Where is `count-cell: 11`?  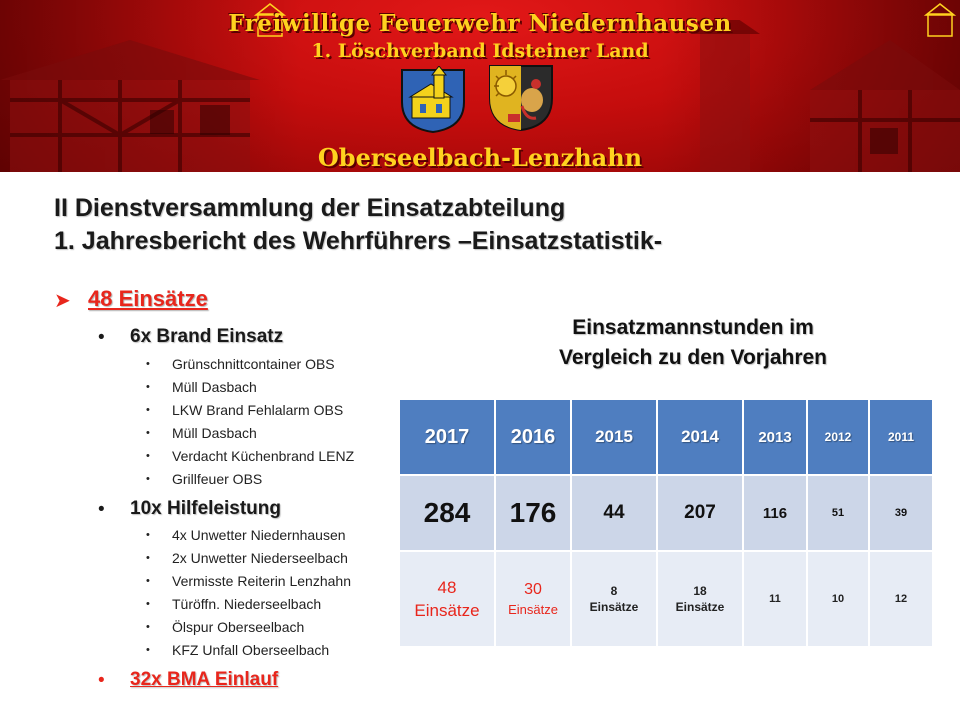 count-cell: 11 is located at coordinates (775, 599).